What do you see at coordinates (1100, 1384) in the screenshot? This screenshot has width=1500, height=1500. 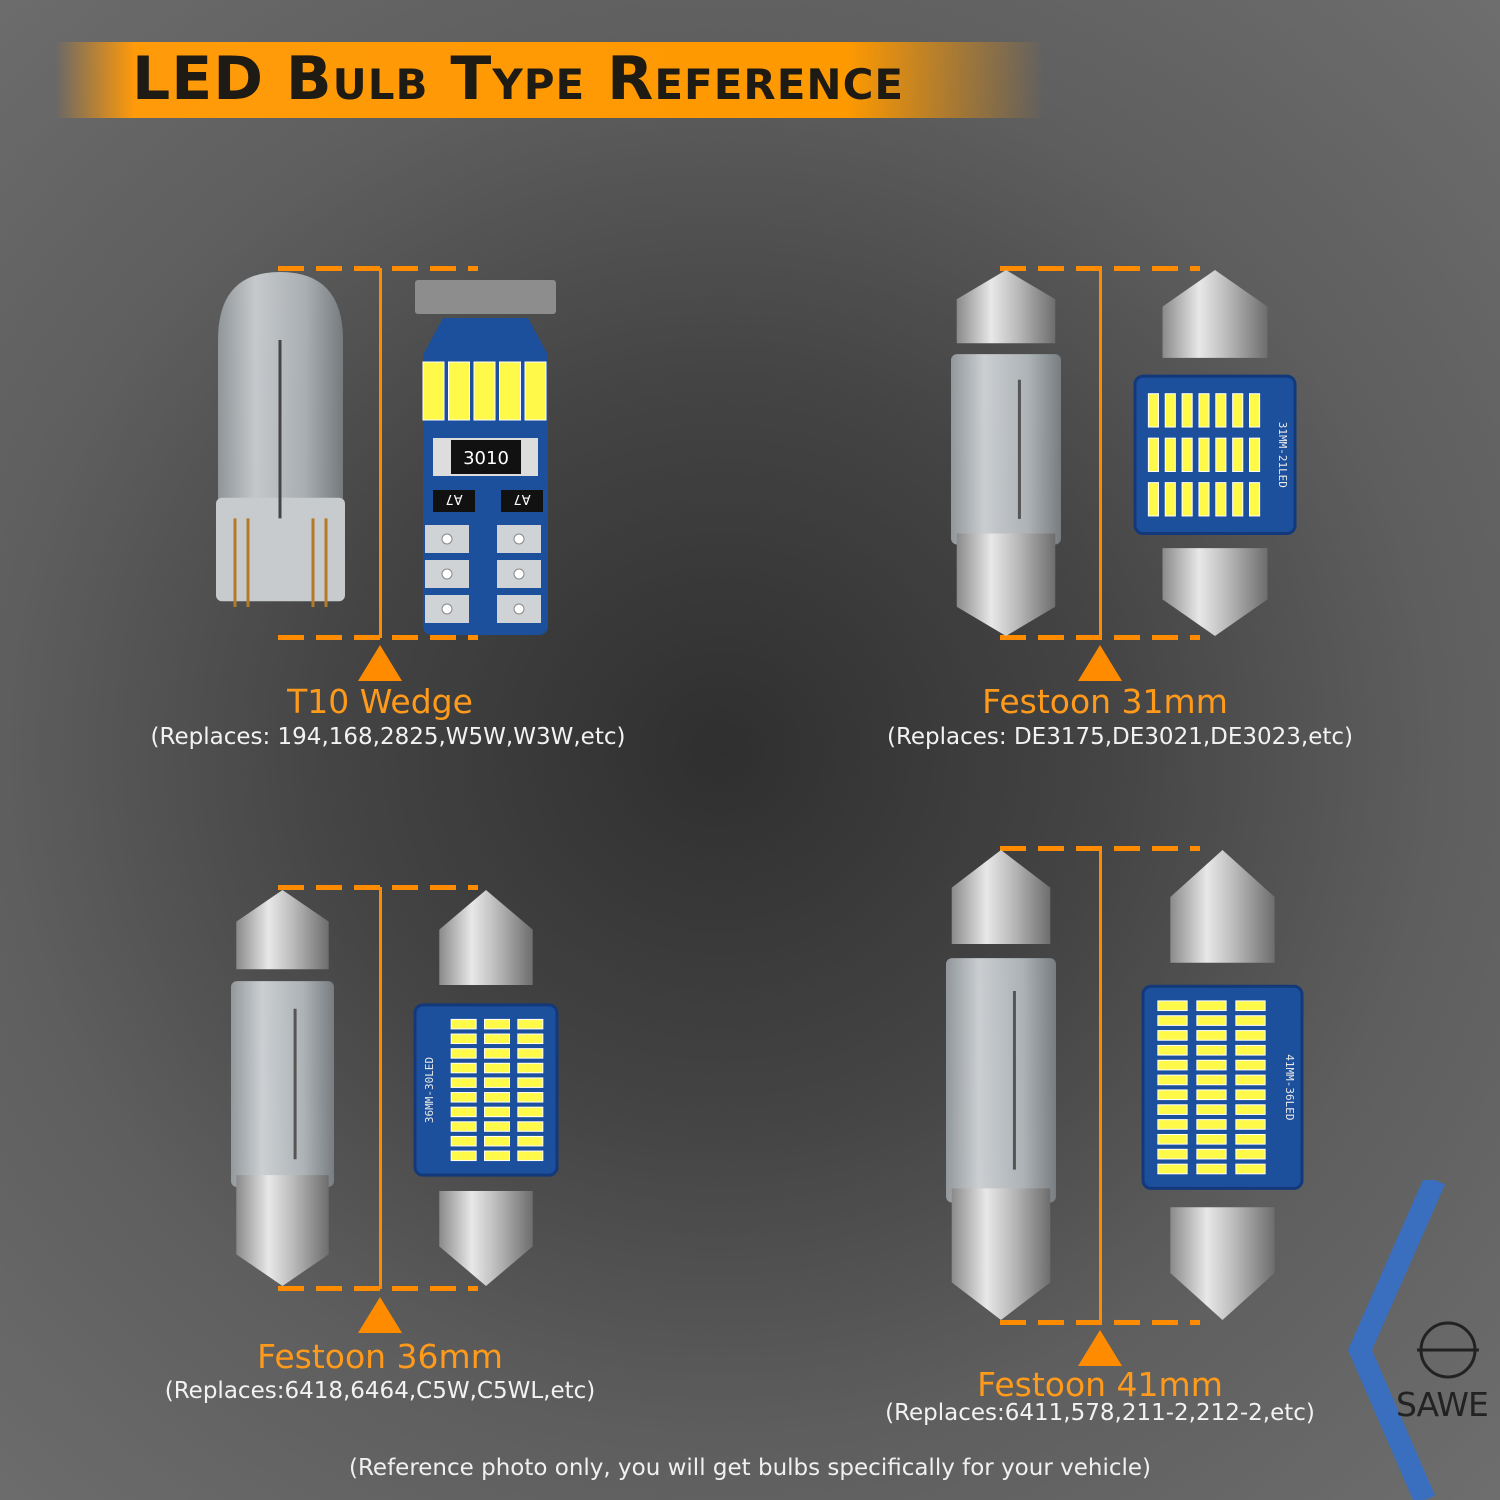 I see `bulb-name: Festoon 41mm` at bounding box center [1100, 1384].